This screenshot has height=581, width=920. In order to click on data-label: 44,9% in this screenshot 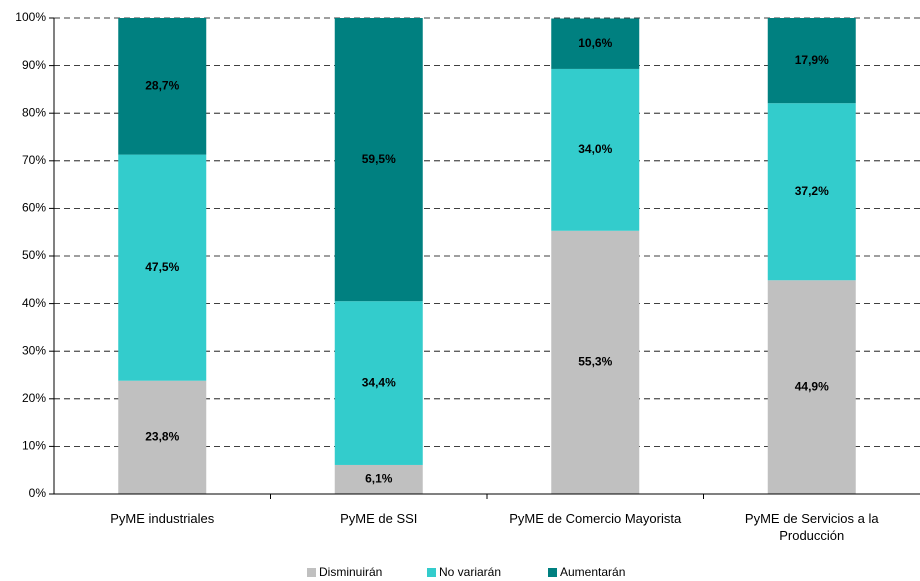, I will do `click(812, 386)`.